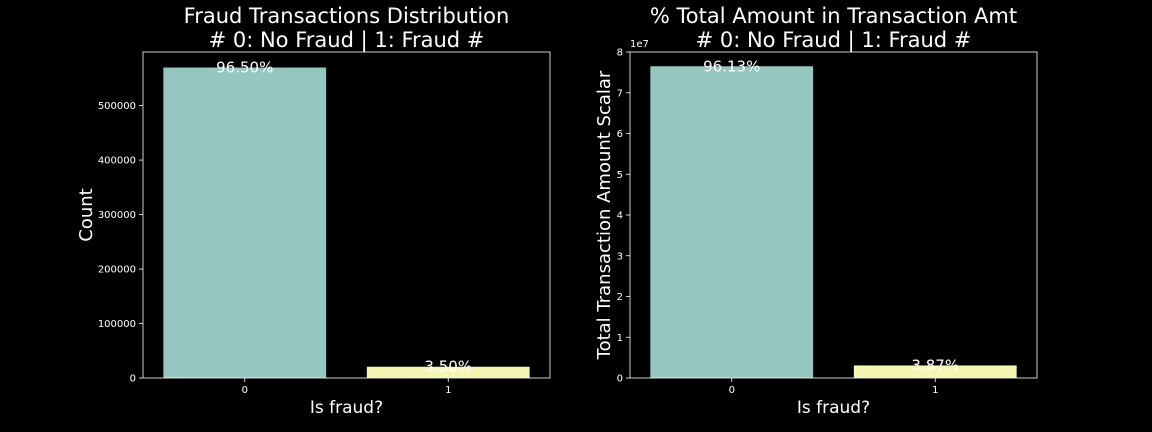  I want to click on y-tick-label: 6, so click(620, 134).